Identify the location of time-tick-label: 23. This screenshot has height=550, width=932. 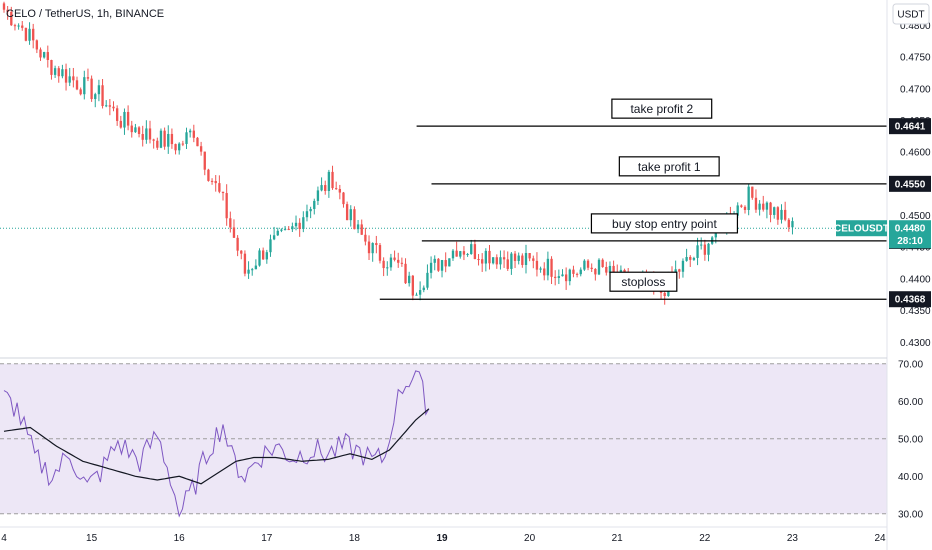
(793, 538).